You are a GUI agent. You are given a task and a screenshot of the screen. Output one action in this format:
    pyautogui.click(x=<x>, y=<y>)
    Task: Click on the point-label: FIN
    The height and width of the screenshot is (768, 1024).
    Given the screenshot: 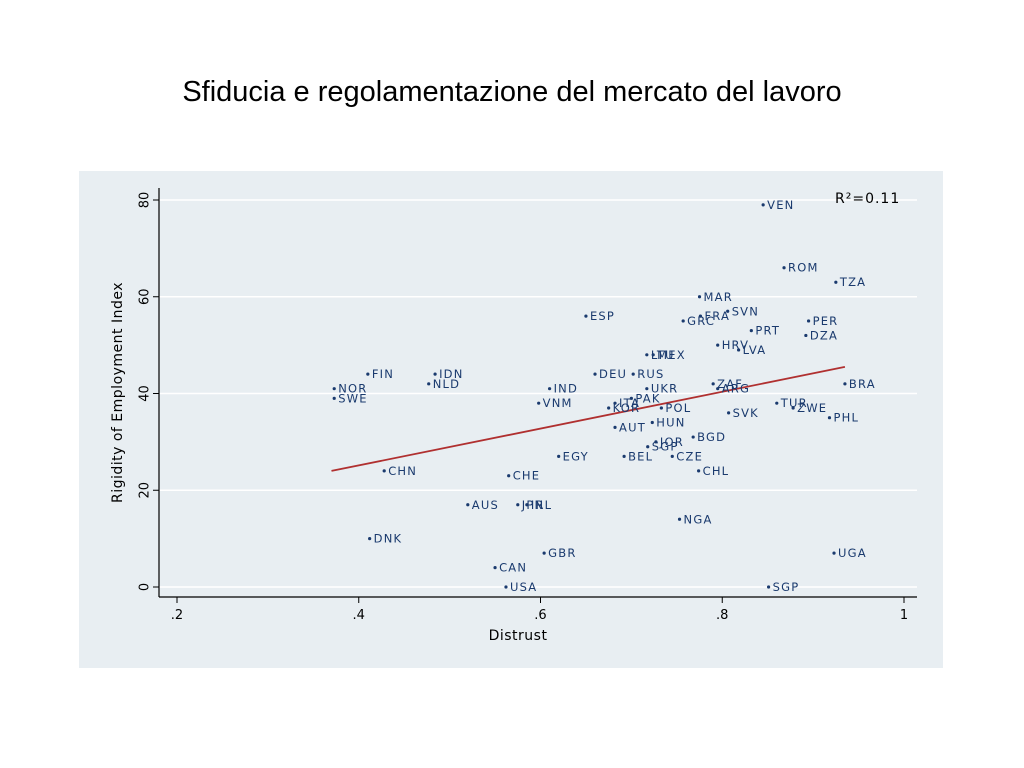 What is the action you would take?
    pyautogui.click(x=383, y=374)
    